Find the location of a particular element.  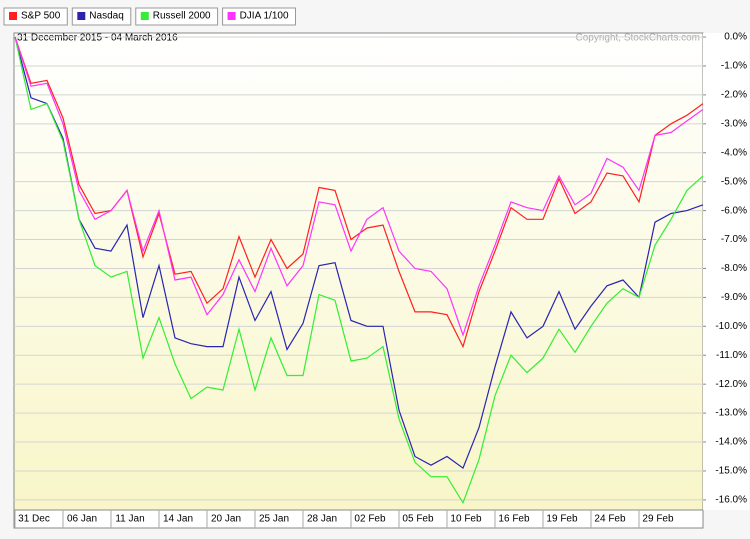

y-tick-label: -16.0% is located at coordinates (731, 500).